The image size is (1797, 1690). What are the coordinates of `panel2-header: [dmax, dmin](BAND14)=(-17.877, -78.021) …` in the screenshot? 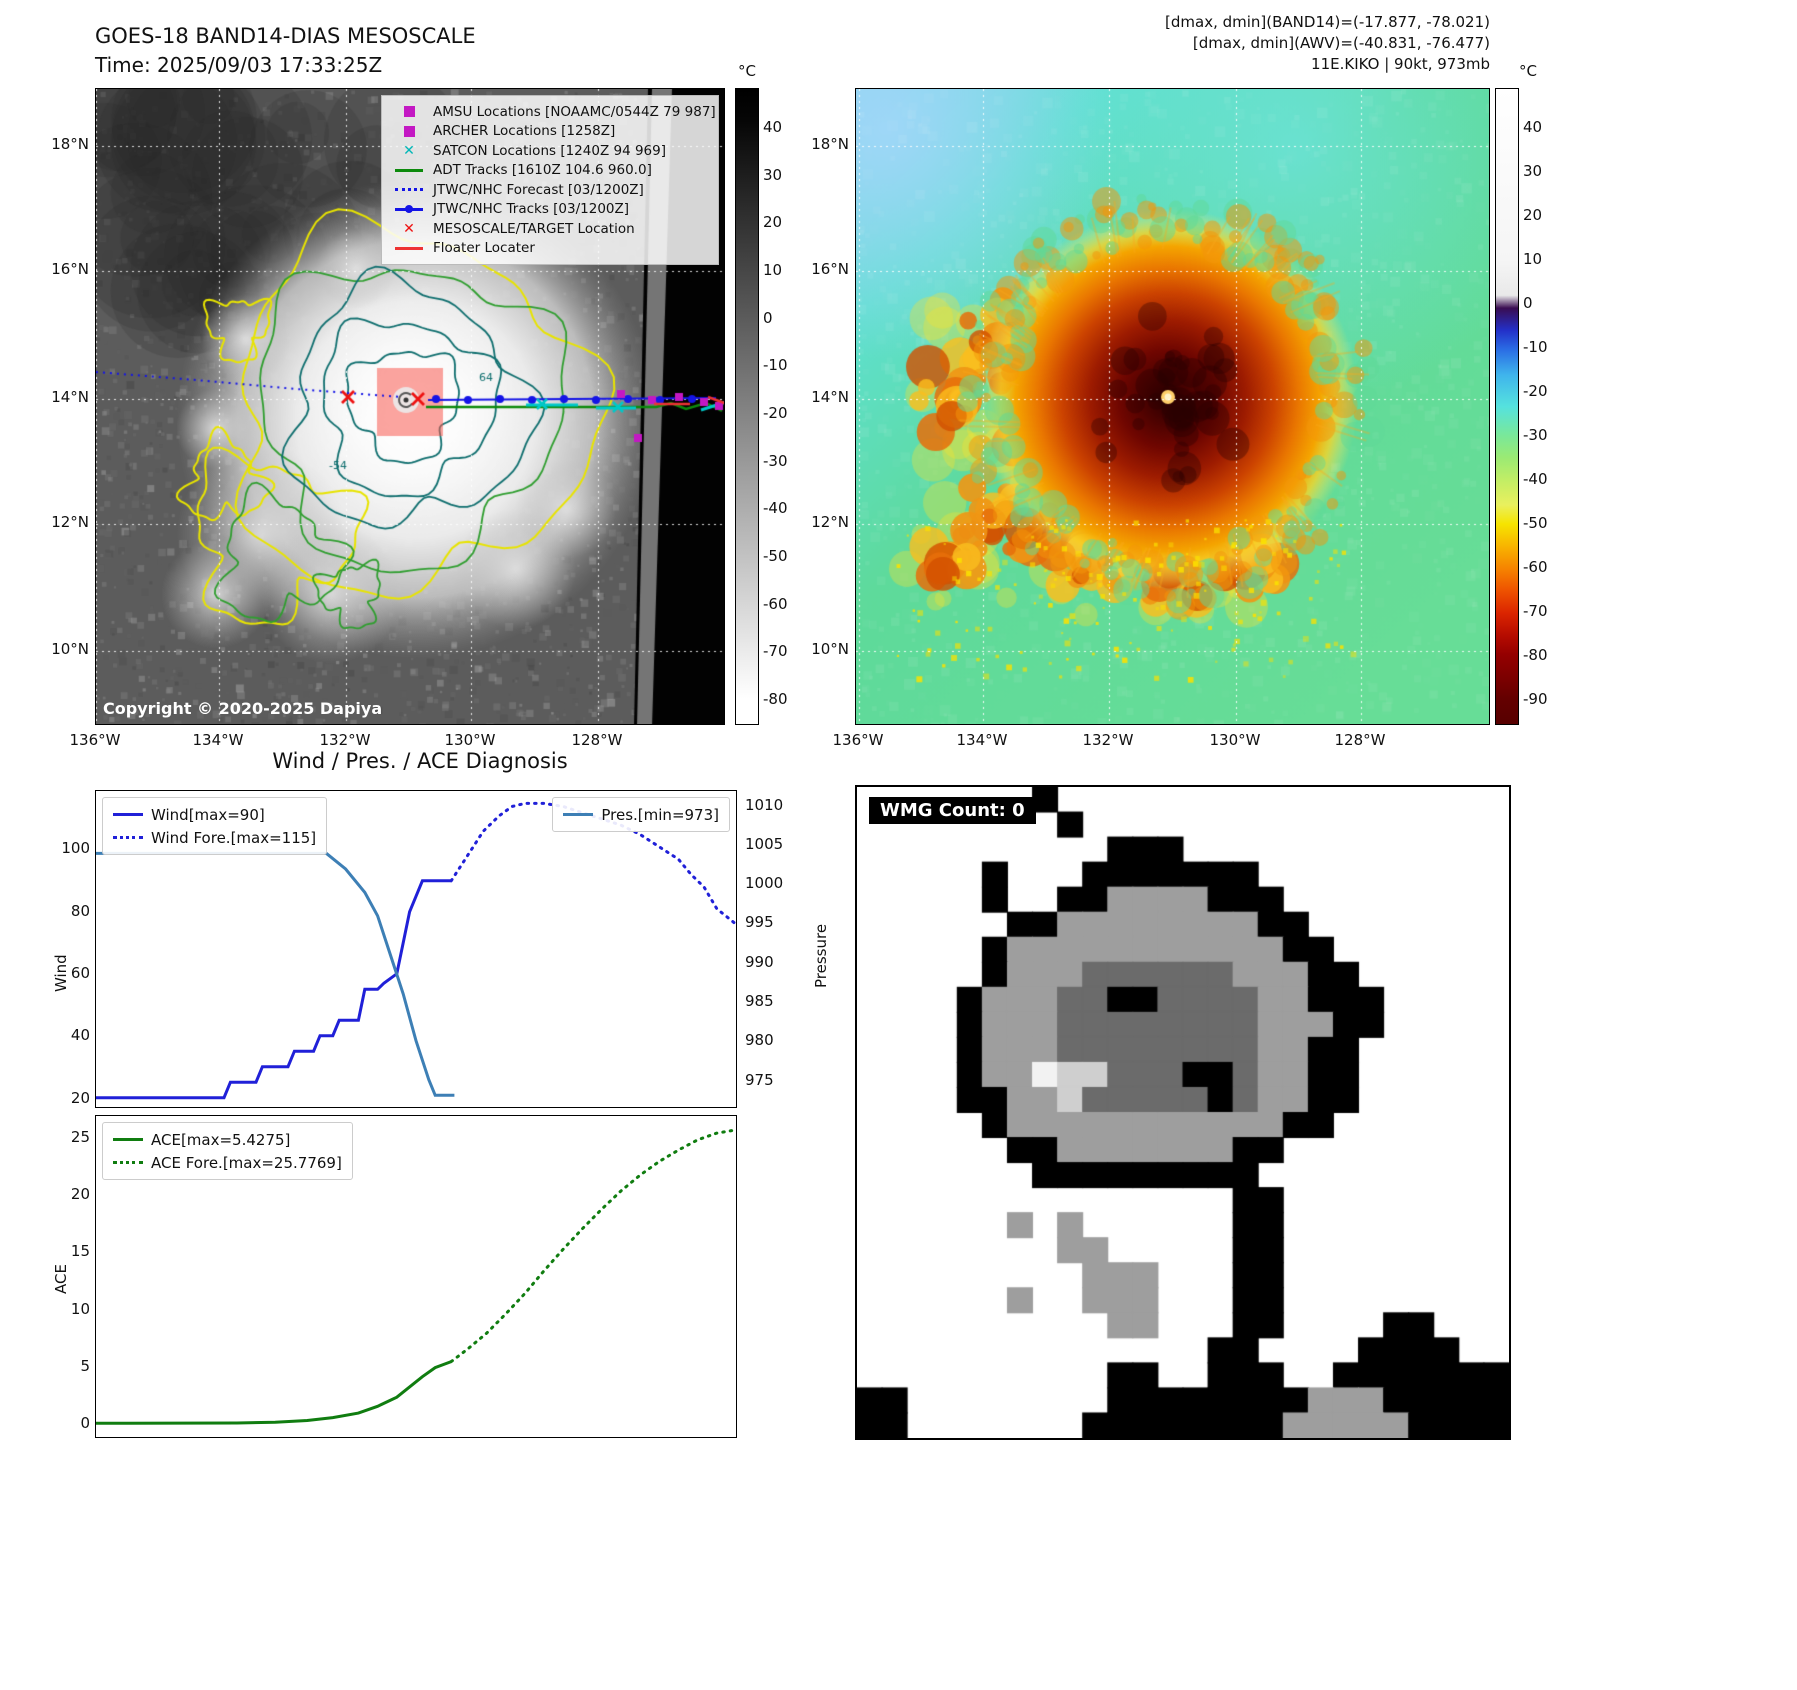 It's located at (1327, 43).